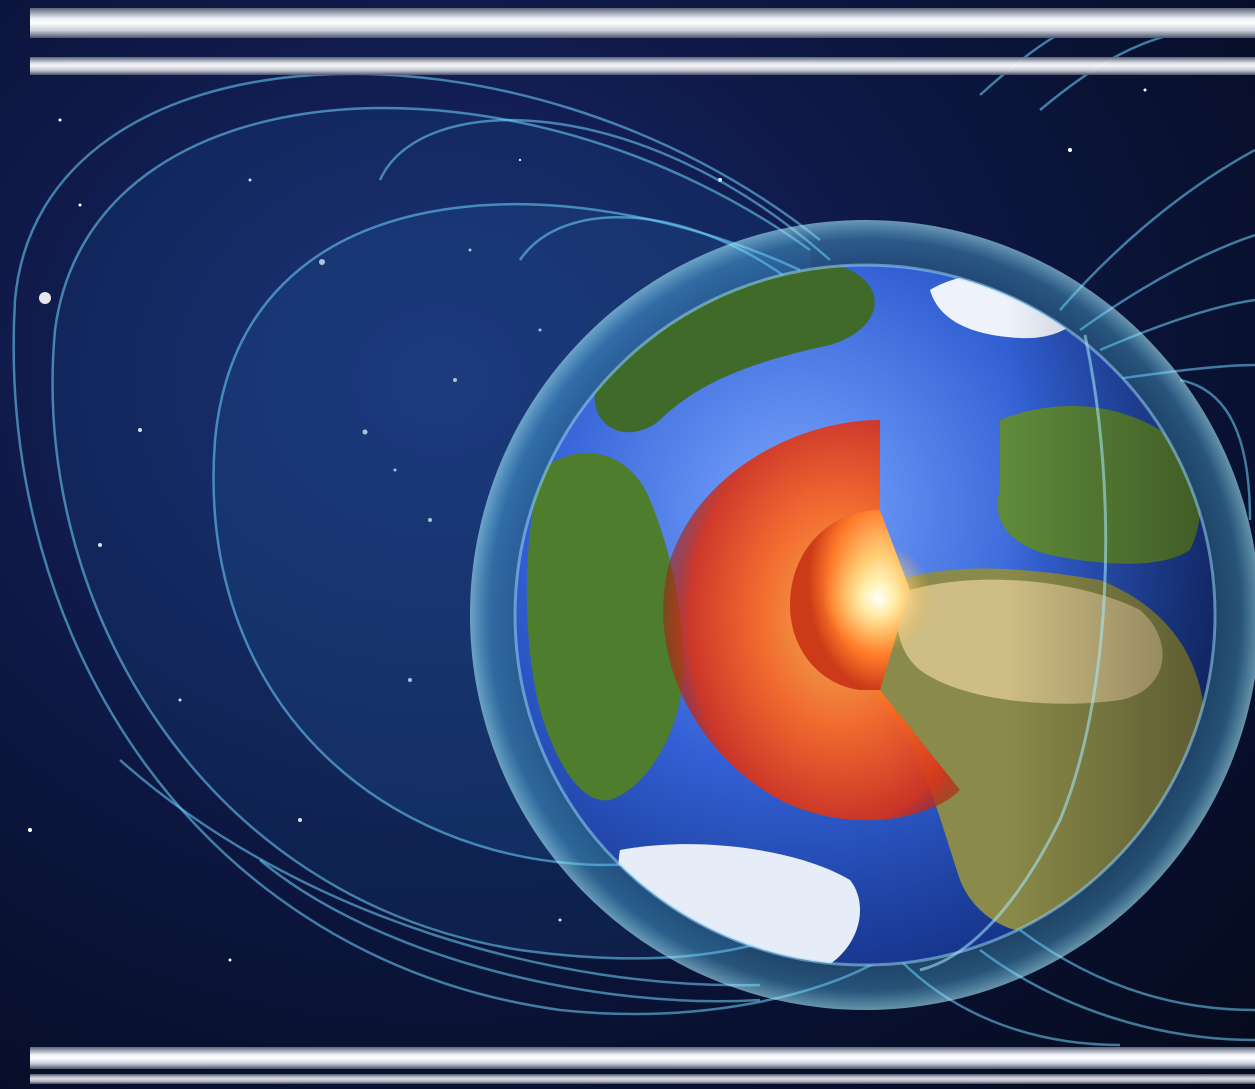 The image size is (1255, 1089). What do you see at coordinates (642, 1058) in the screenshot?
I see `bottom-chrome-band` at bounding box center [642, 1058].